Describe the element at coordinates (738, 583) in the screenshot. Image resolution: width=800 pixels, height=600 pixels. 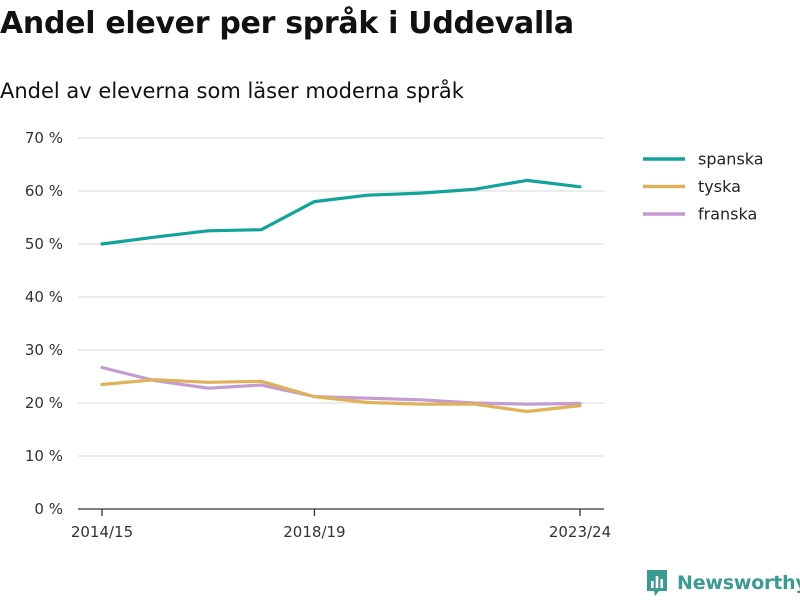
I see `brand-name: Newsworthy` at that location.